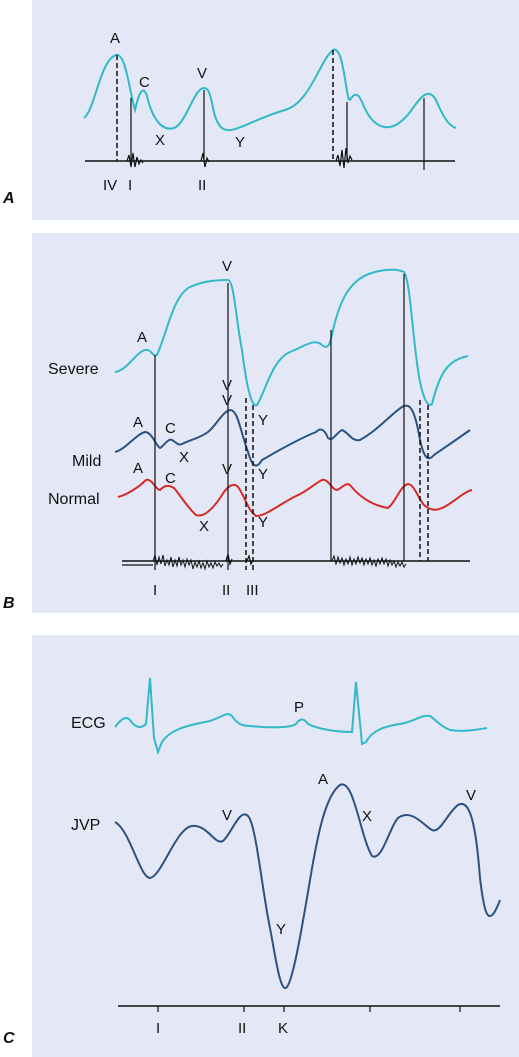 This screenshot has height=1057, width=519. I want to click on c-jvp-A: A, so click(323, 779).